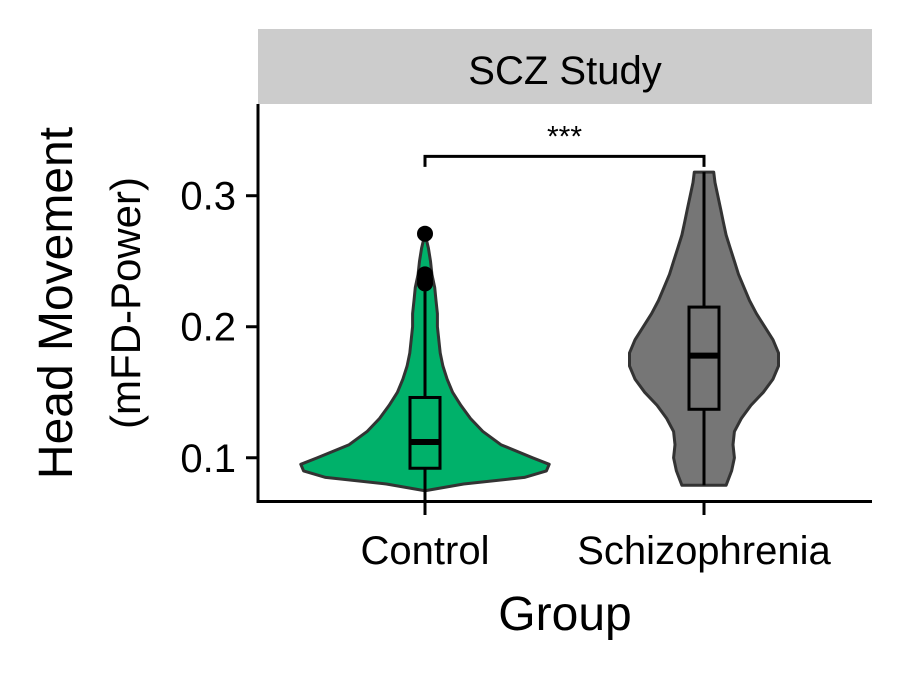  I want to click on violin-group-schizophrenia, so click(704, 328).